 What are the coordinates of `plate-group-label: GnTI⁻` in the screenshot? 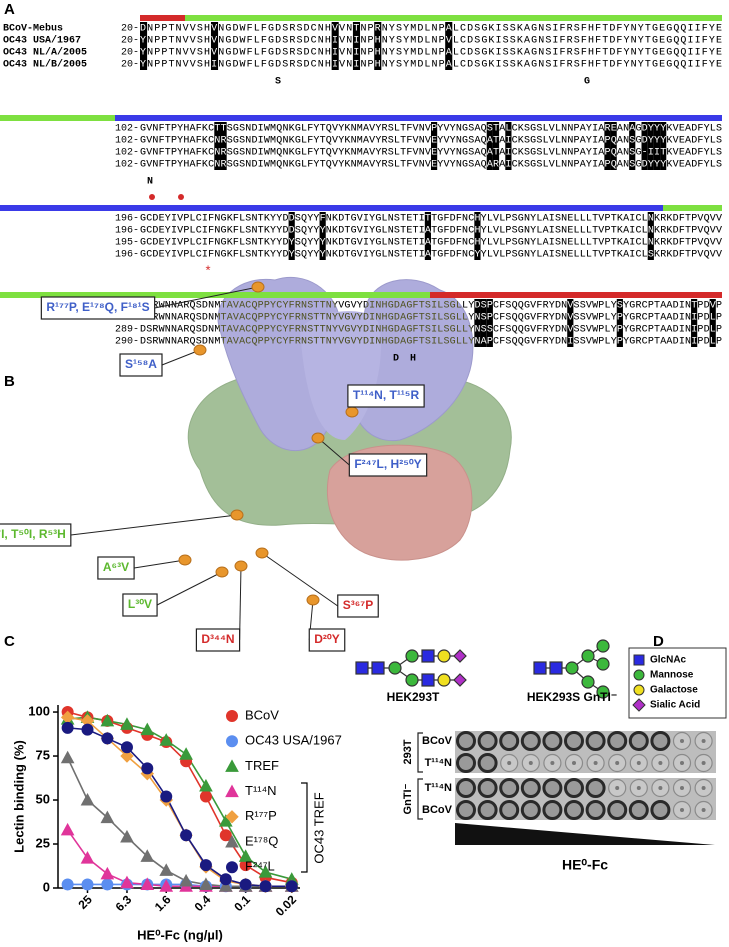 It's located at (408, 798).